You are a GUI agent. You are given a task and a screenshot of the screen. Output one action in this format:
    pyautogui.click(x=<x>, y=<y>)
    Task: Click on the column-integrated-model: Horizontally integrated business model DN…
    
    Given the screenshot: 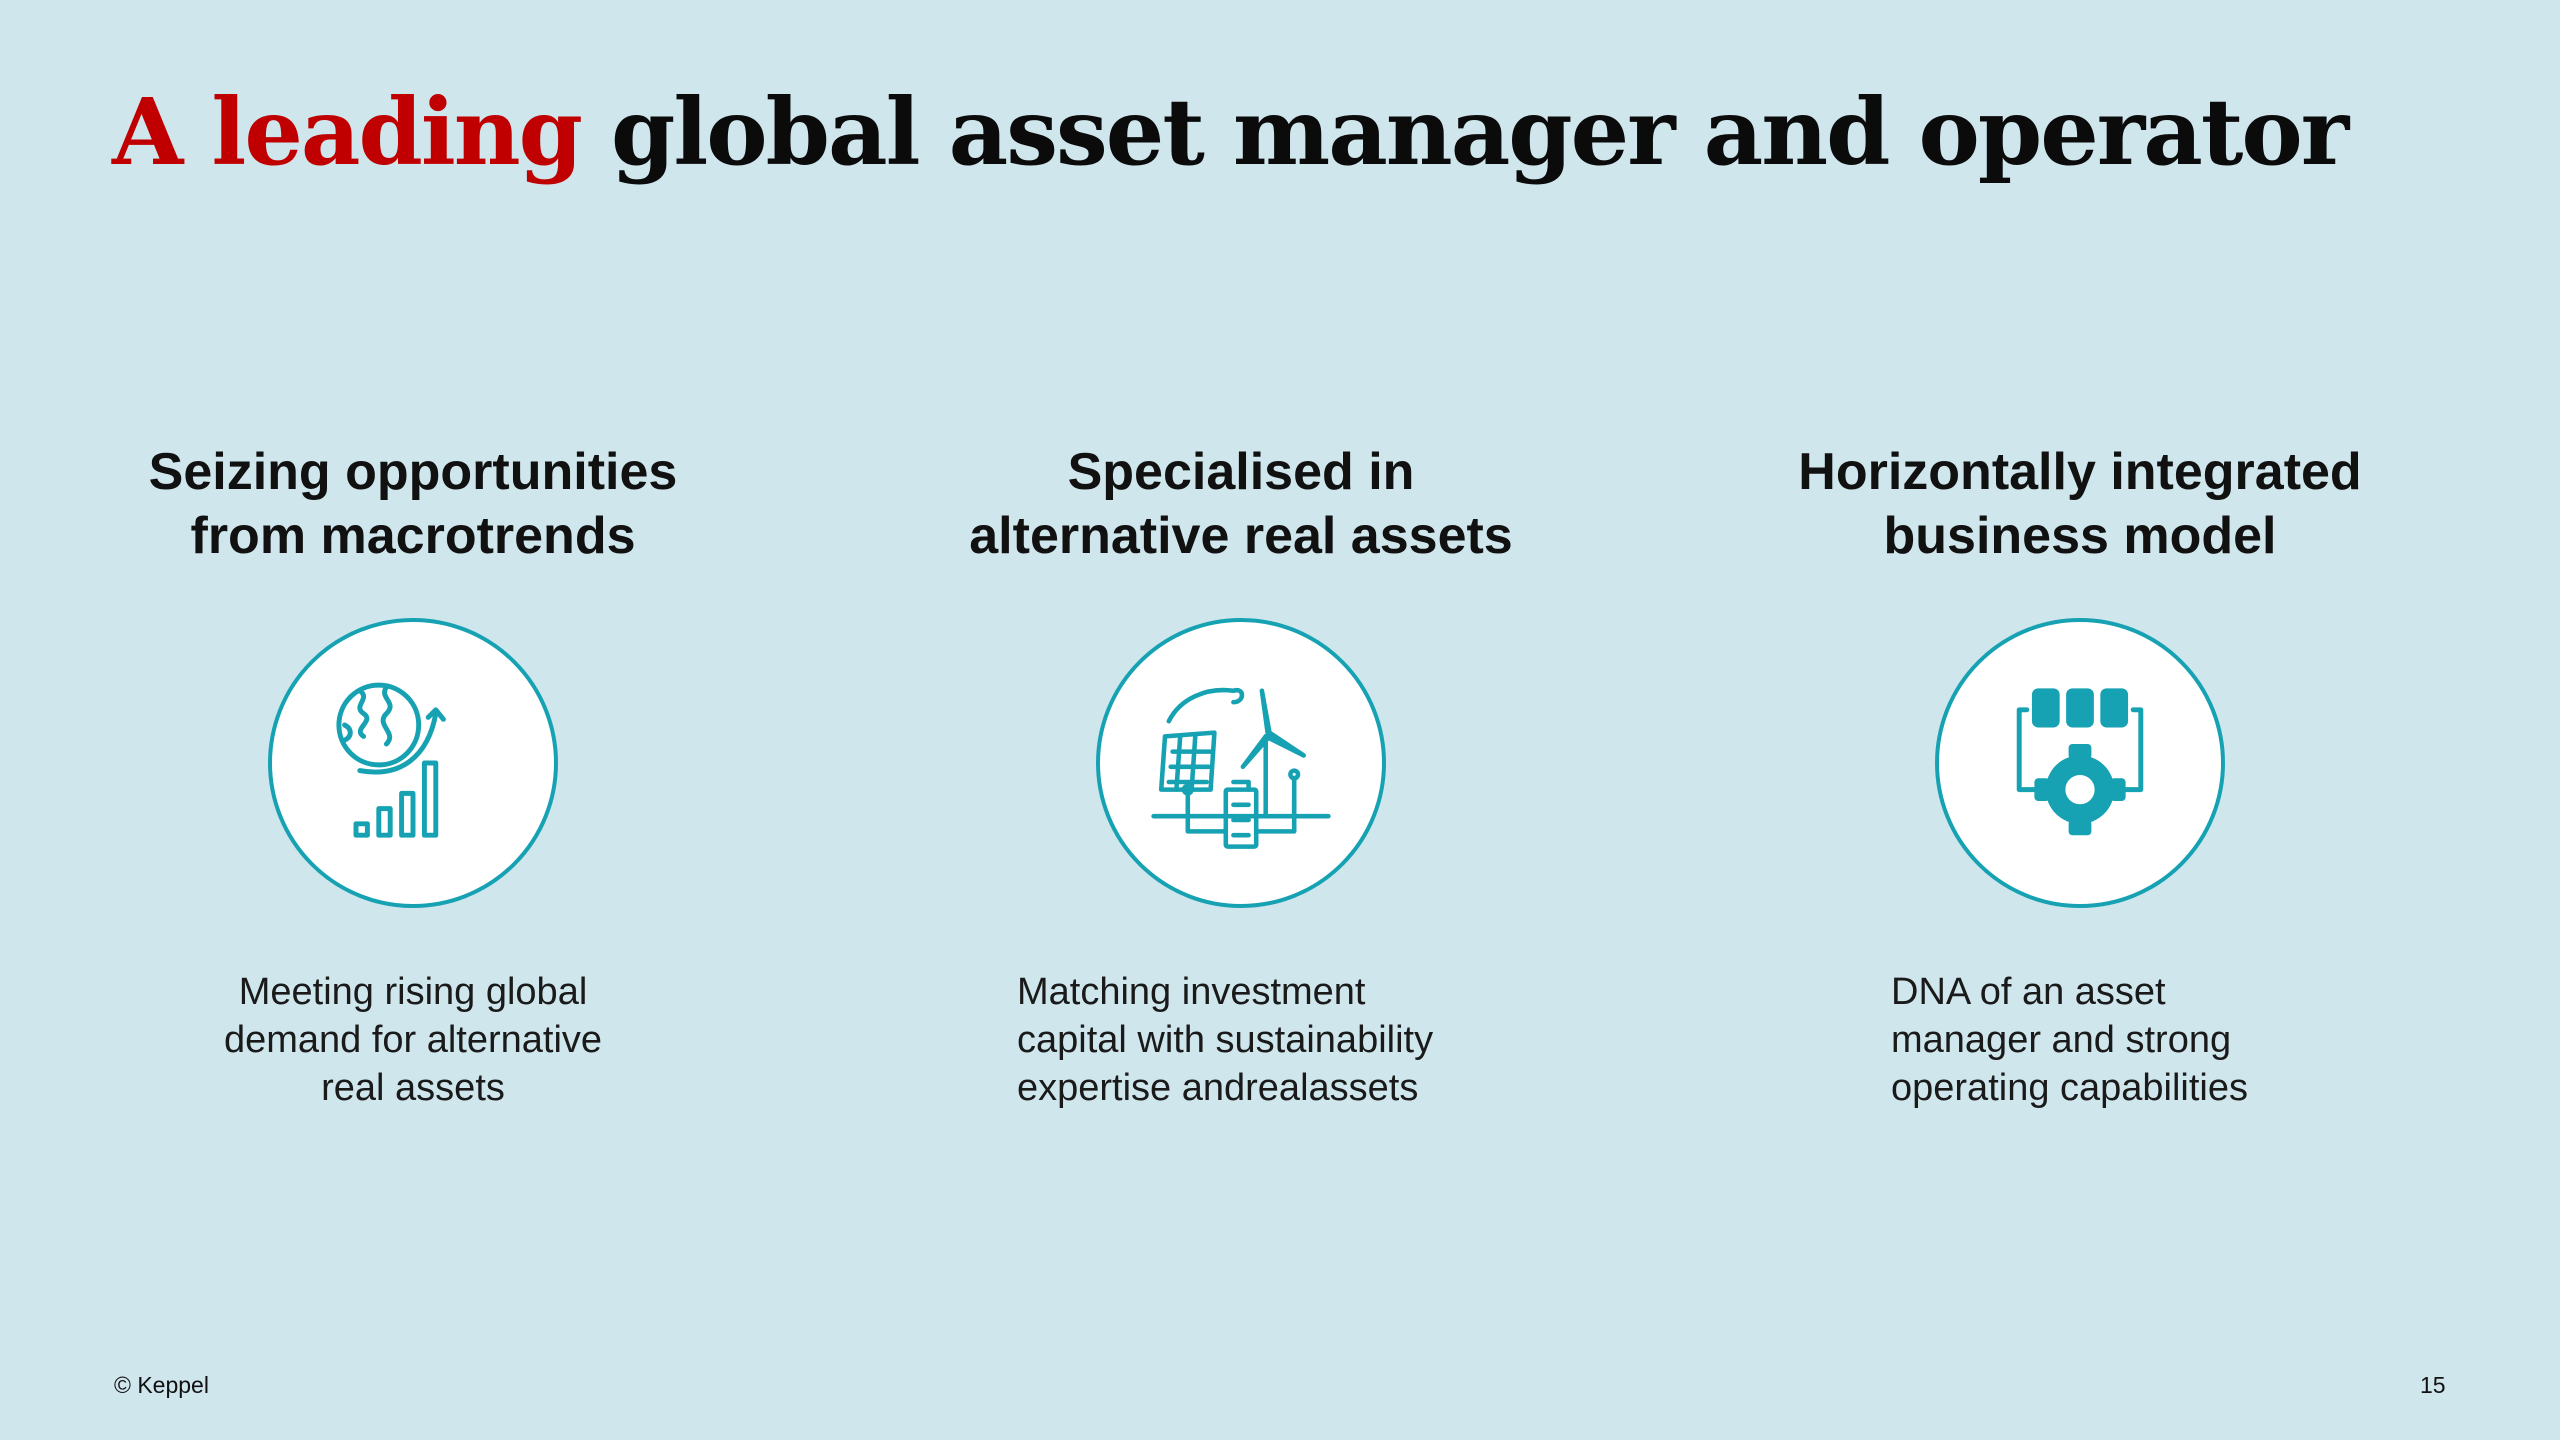 What is the action you would take?
    pyautogui.click(x=2080, y=776)
    